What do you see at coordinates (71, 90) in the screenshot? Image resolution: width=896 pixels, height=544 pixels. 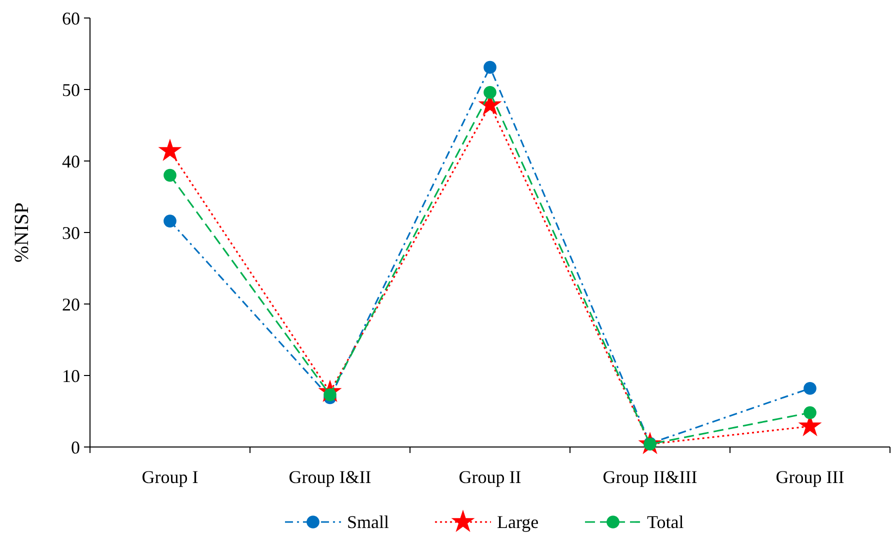 I see `y-tick-label: 50` at bounding box center [71, 90].